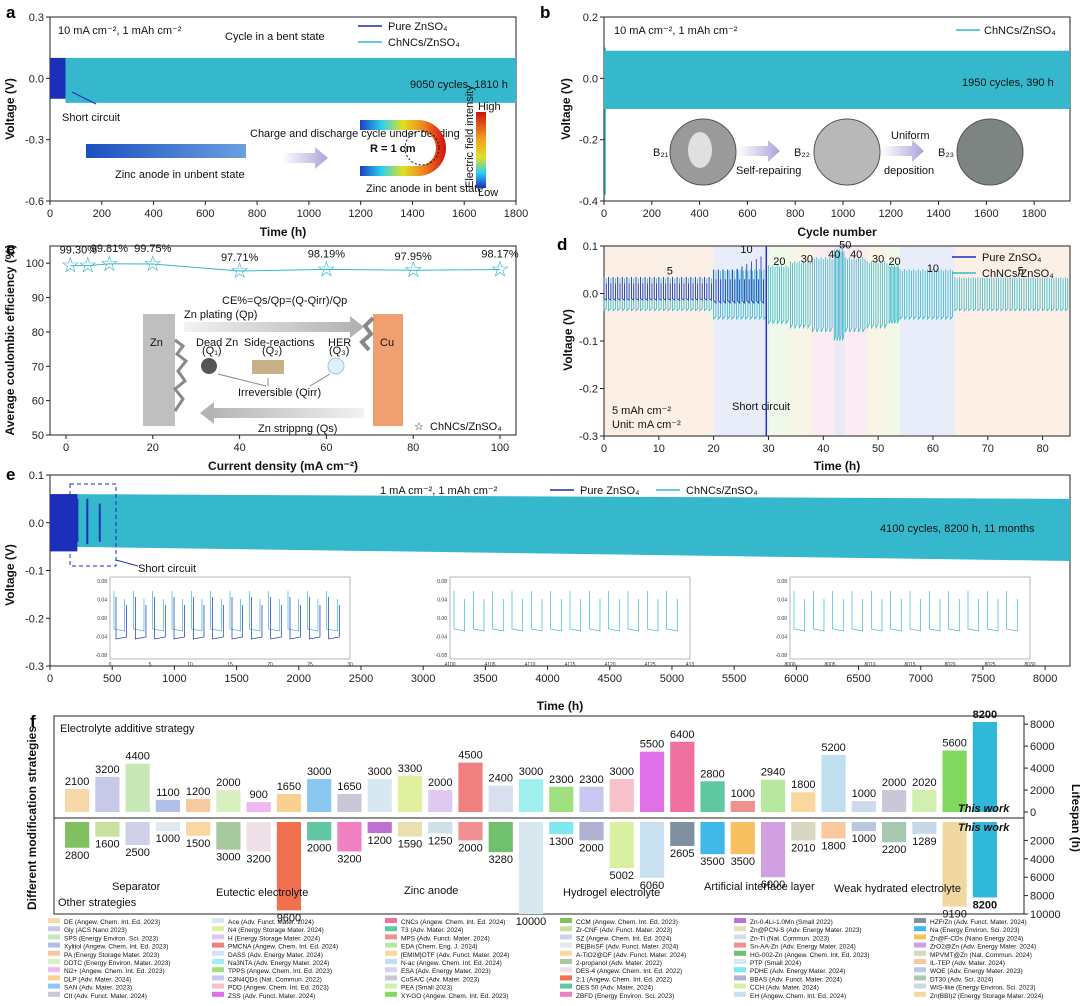  What do you see at coordinates (622, 772) in the screenshot?
I see `top-bar-label-18: 3000` at bounding box center [622, 772].